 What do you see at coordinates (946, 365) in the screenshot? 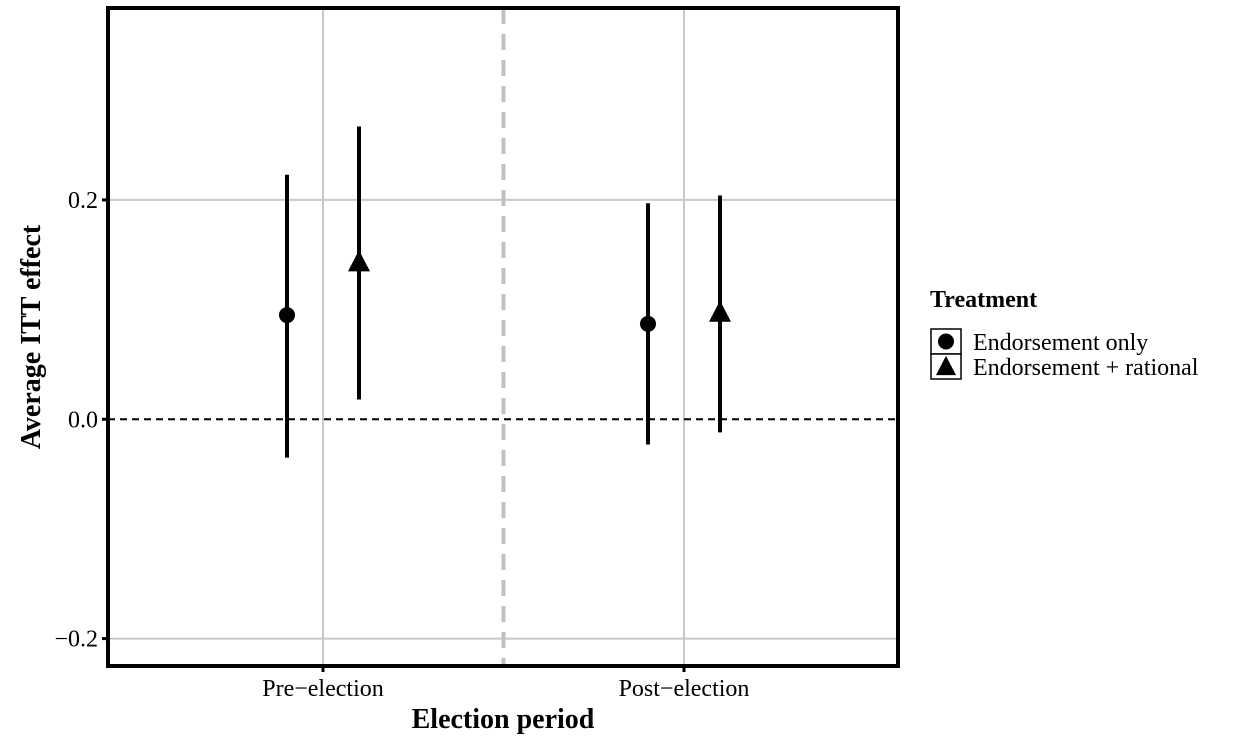
I see `legend-symbol-triangle` at bounding box center [946, 365].